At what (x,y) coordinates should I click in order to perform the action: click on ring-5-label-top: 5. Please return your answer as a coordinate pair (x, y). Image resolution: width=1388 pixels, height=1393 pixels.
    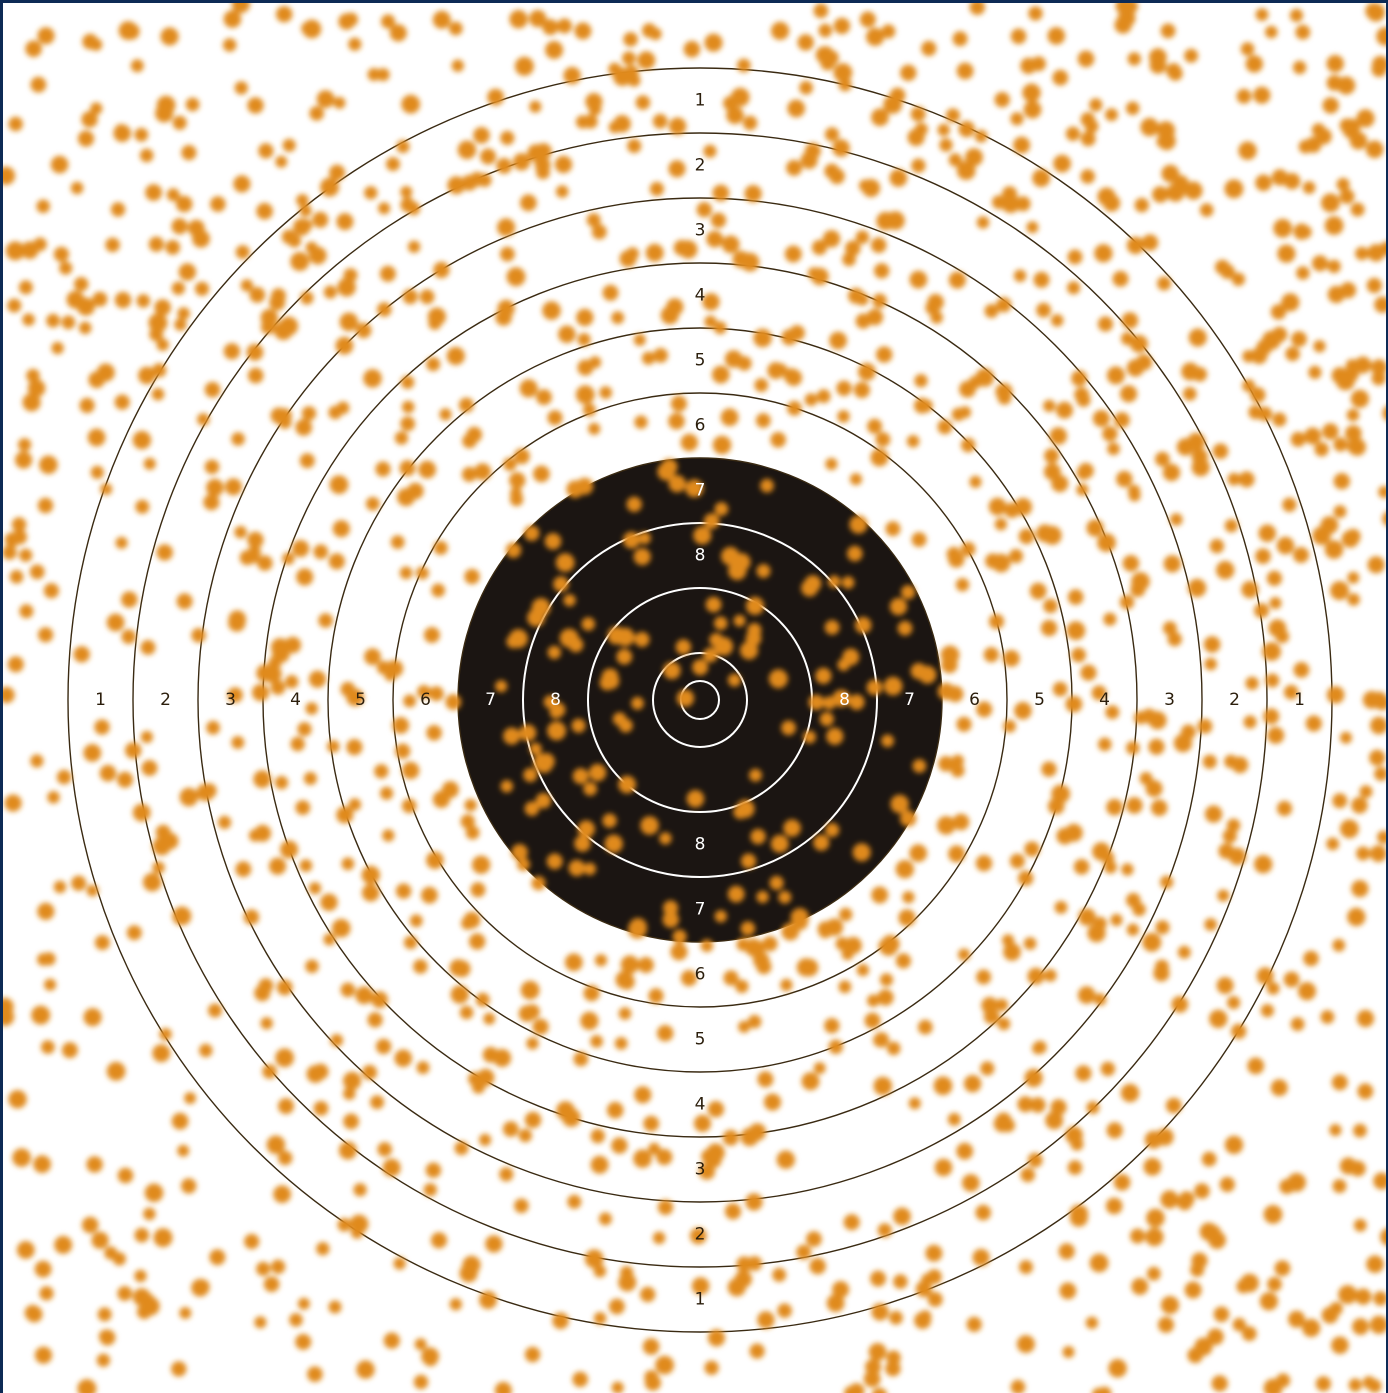
    Looking at the image, I should click on (700, 361).